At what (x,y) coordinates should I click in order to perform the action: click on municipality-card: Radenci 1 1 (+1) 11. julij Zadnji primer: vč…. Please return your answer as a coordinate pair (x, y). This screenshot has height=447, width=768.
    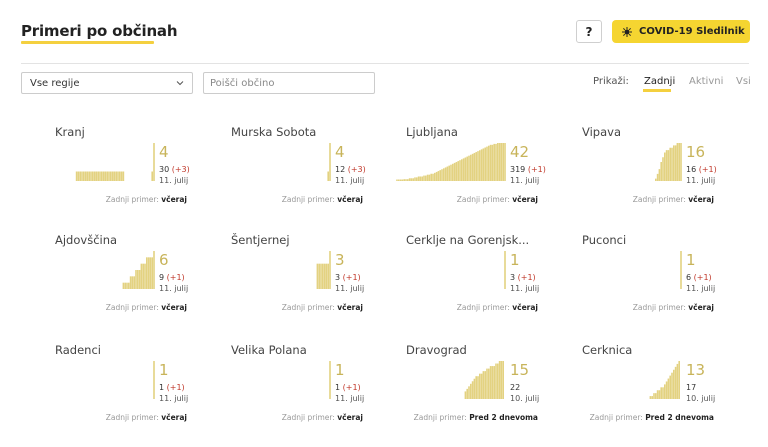
    Looking at the image, I should click on (135, 388).